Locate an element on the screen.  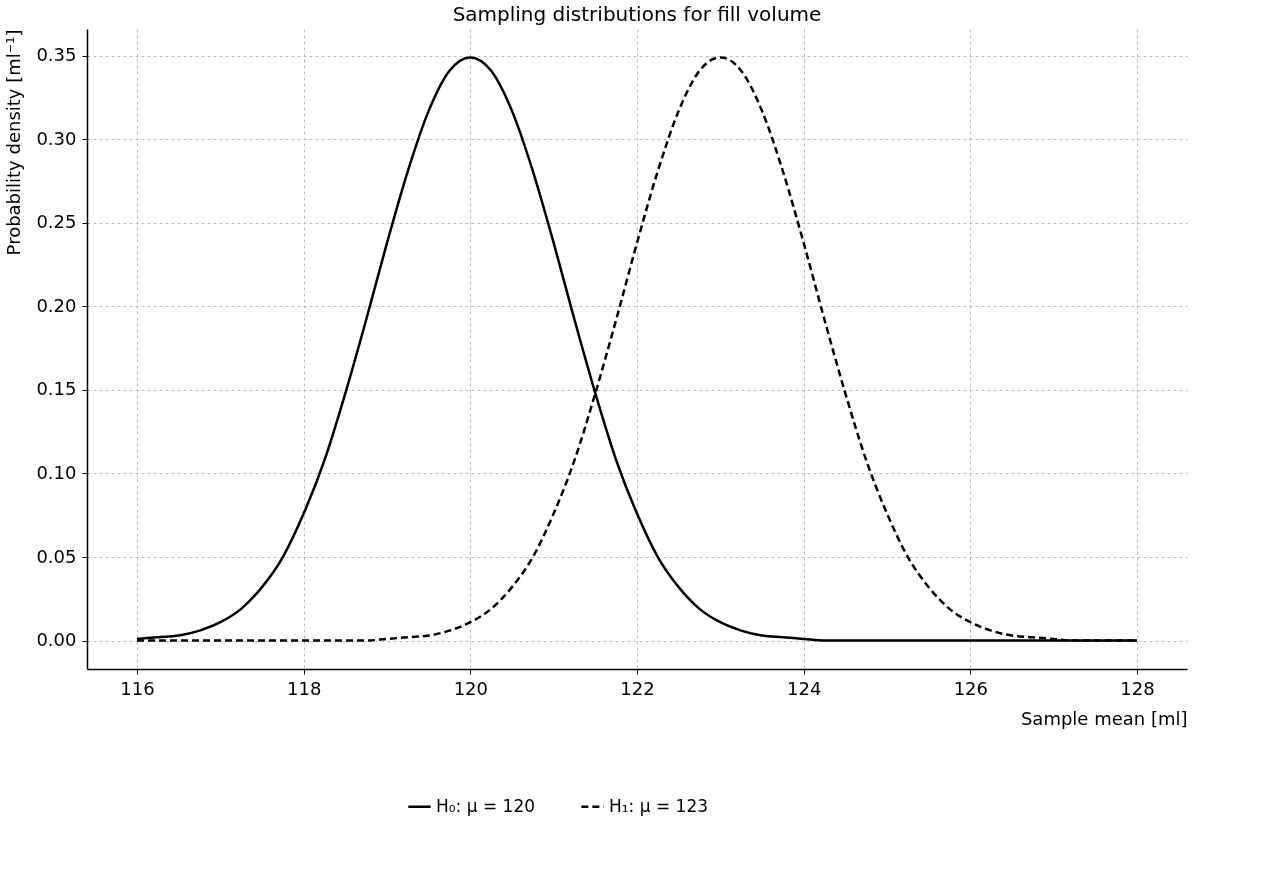
y-tick-label: 0.05 is located at coordinates (56, 556).